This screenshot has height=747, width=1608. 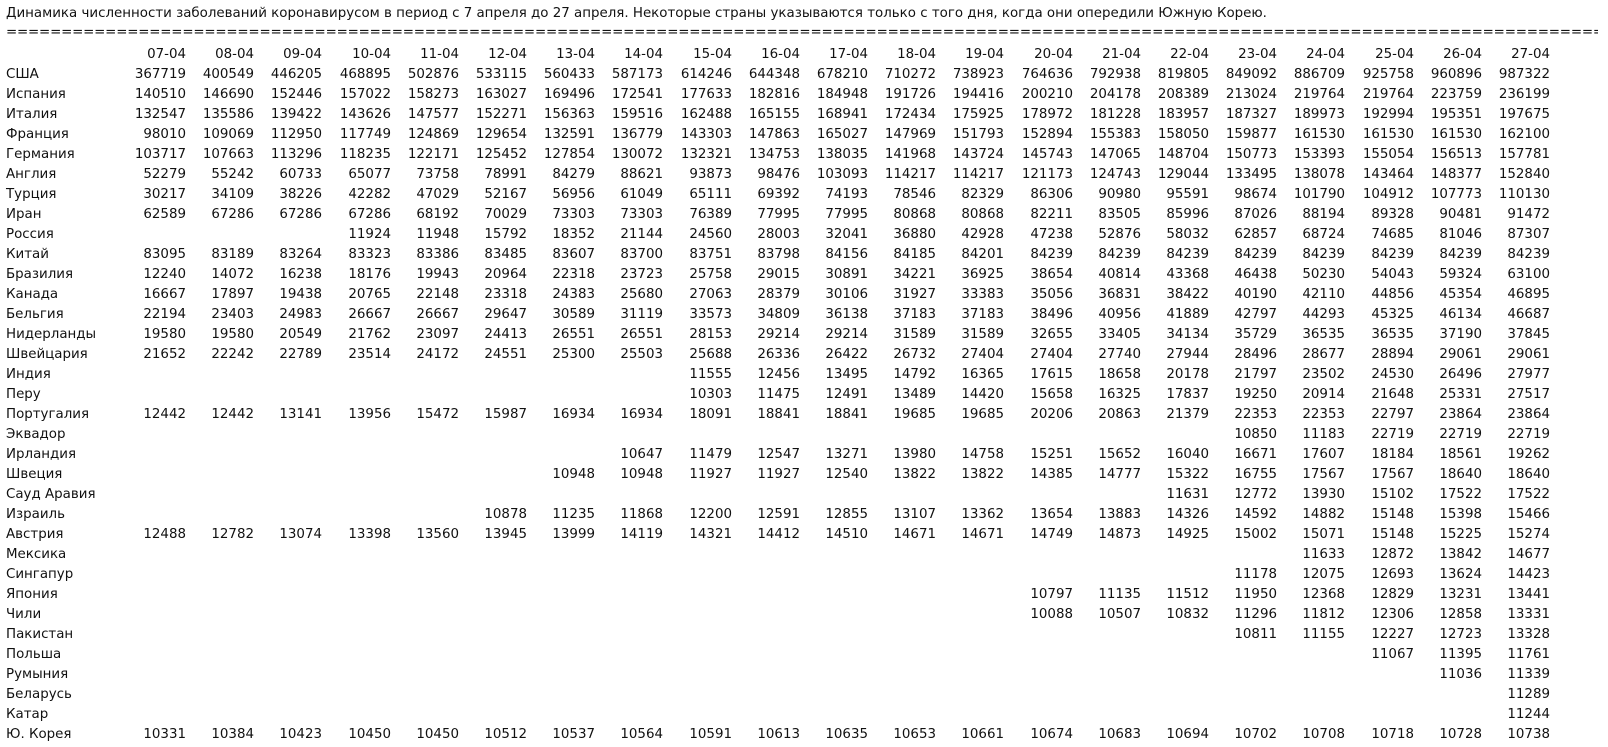 What do you see at coordinates (1119, 394) in the screenshot?
I see `case-count-cell: 16325` at bounding box center [1119, 394].